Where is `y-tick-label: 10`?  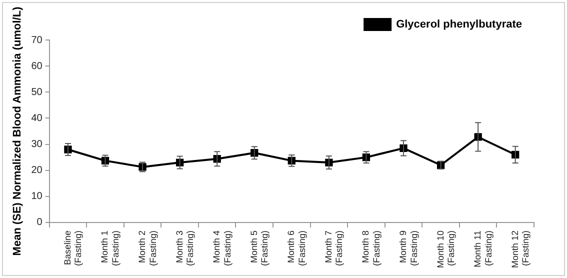 y-tick-label: 10 is located at coordinates (37, 196).